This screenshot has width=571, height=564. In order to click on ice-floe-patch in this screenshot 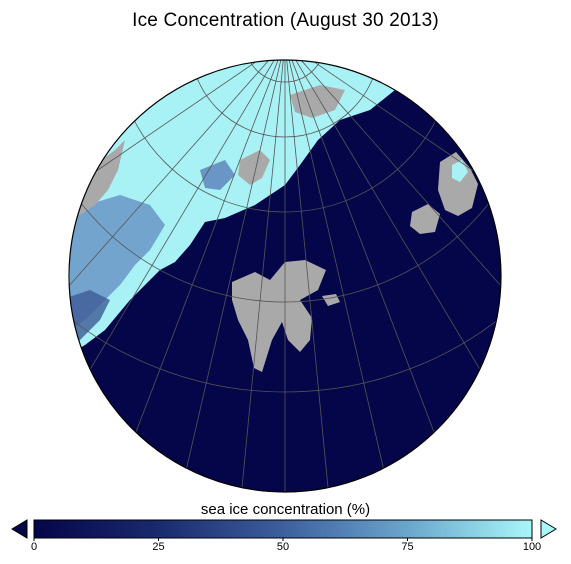, I will do `click(217, 175)`.